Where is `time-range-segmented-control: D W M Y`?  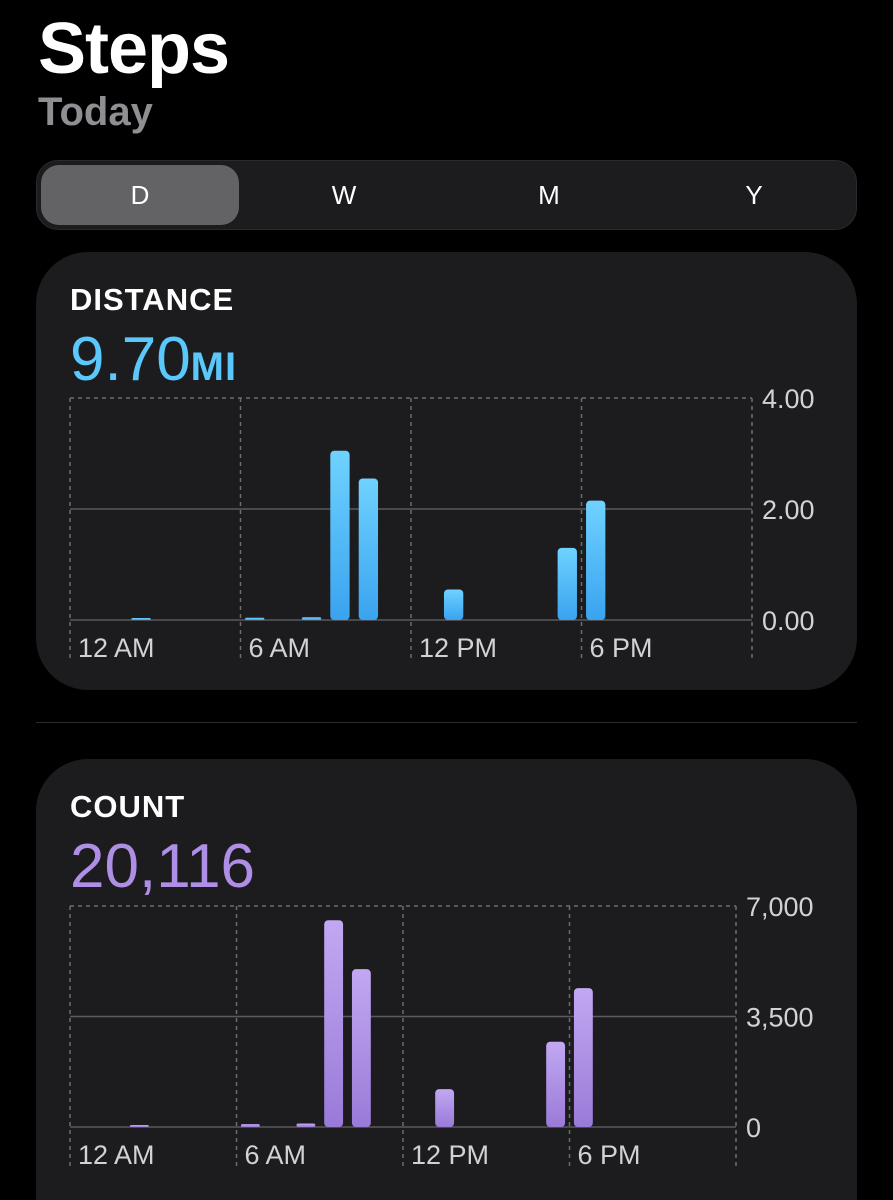
time-range-segmented-control: D W M Y is located at coordinates (446, 195).